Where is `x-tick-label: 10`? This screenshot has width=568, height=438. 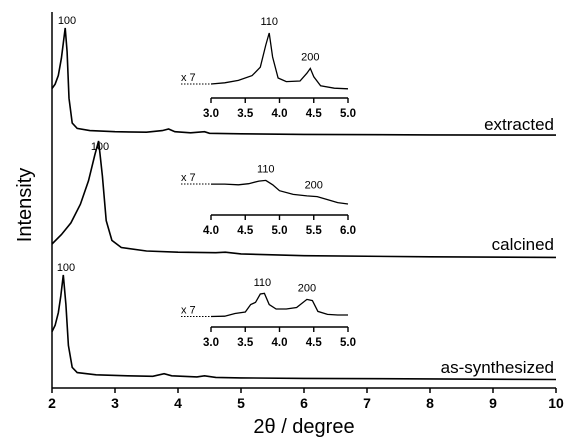 x-tick-label: 10 is located at coordinates (556, 403).